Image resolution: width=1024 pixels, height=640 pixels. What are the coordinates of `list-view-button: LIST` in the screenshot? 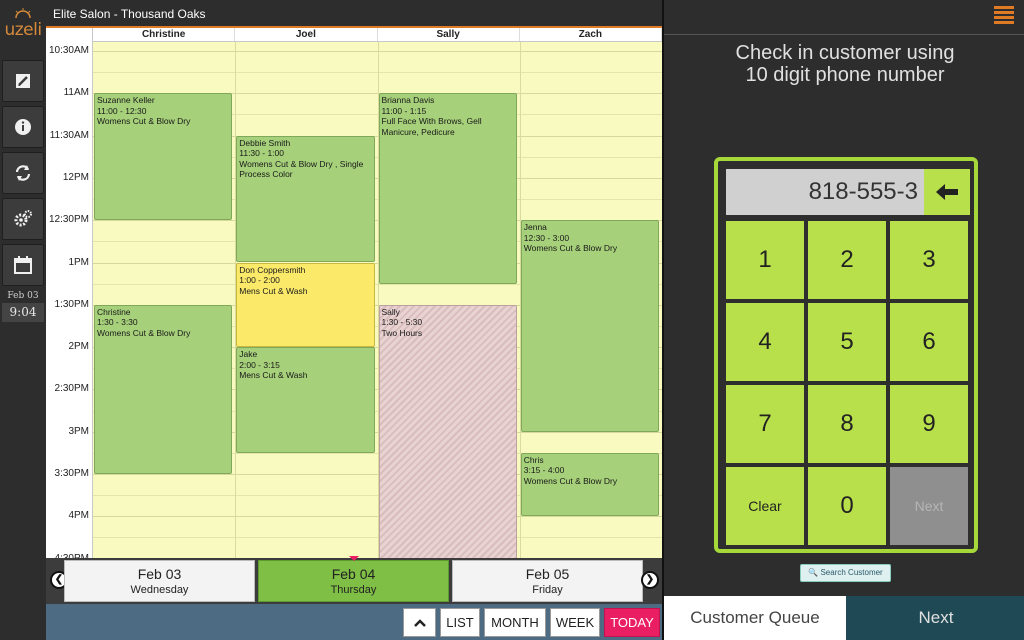 It's located at (460, 622).